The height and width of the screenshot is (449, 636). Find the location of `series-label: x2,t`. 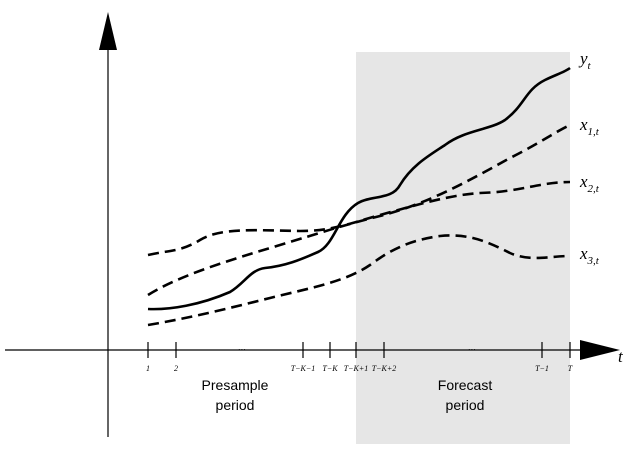

series-label: x2,t is located at coordinates (589, 183).